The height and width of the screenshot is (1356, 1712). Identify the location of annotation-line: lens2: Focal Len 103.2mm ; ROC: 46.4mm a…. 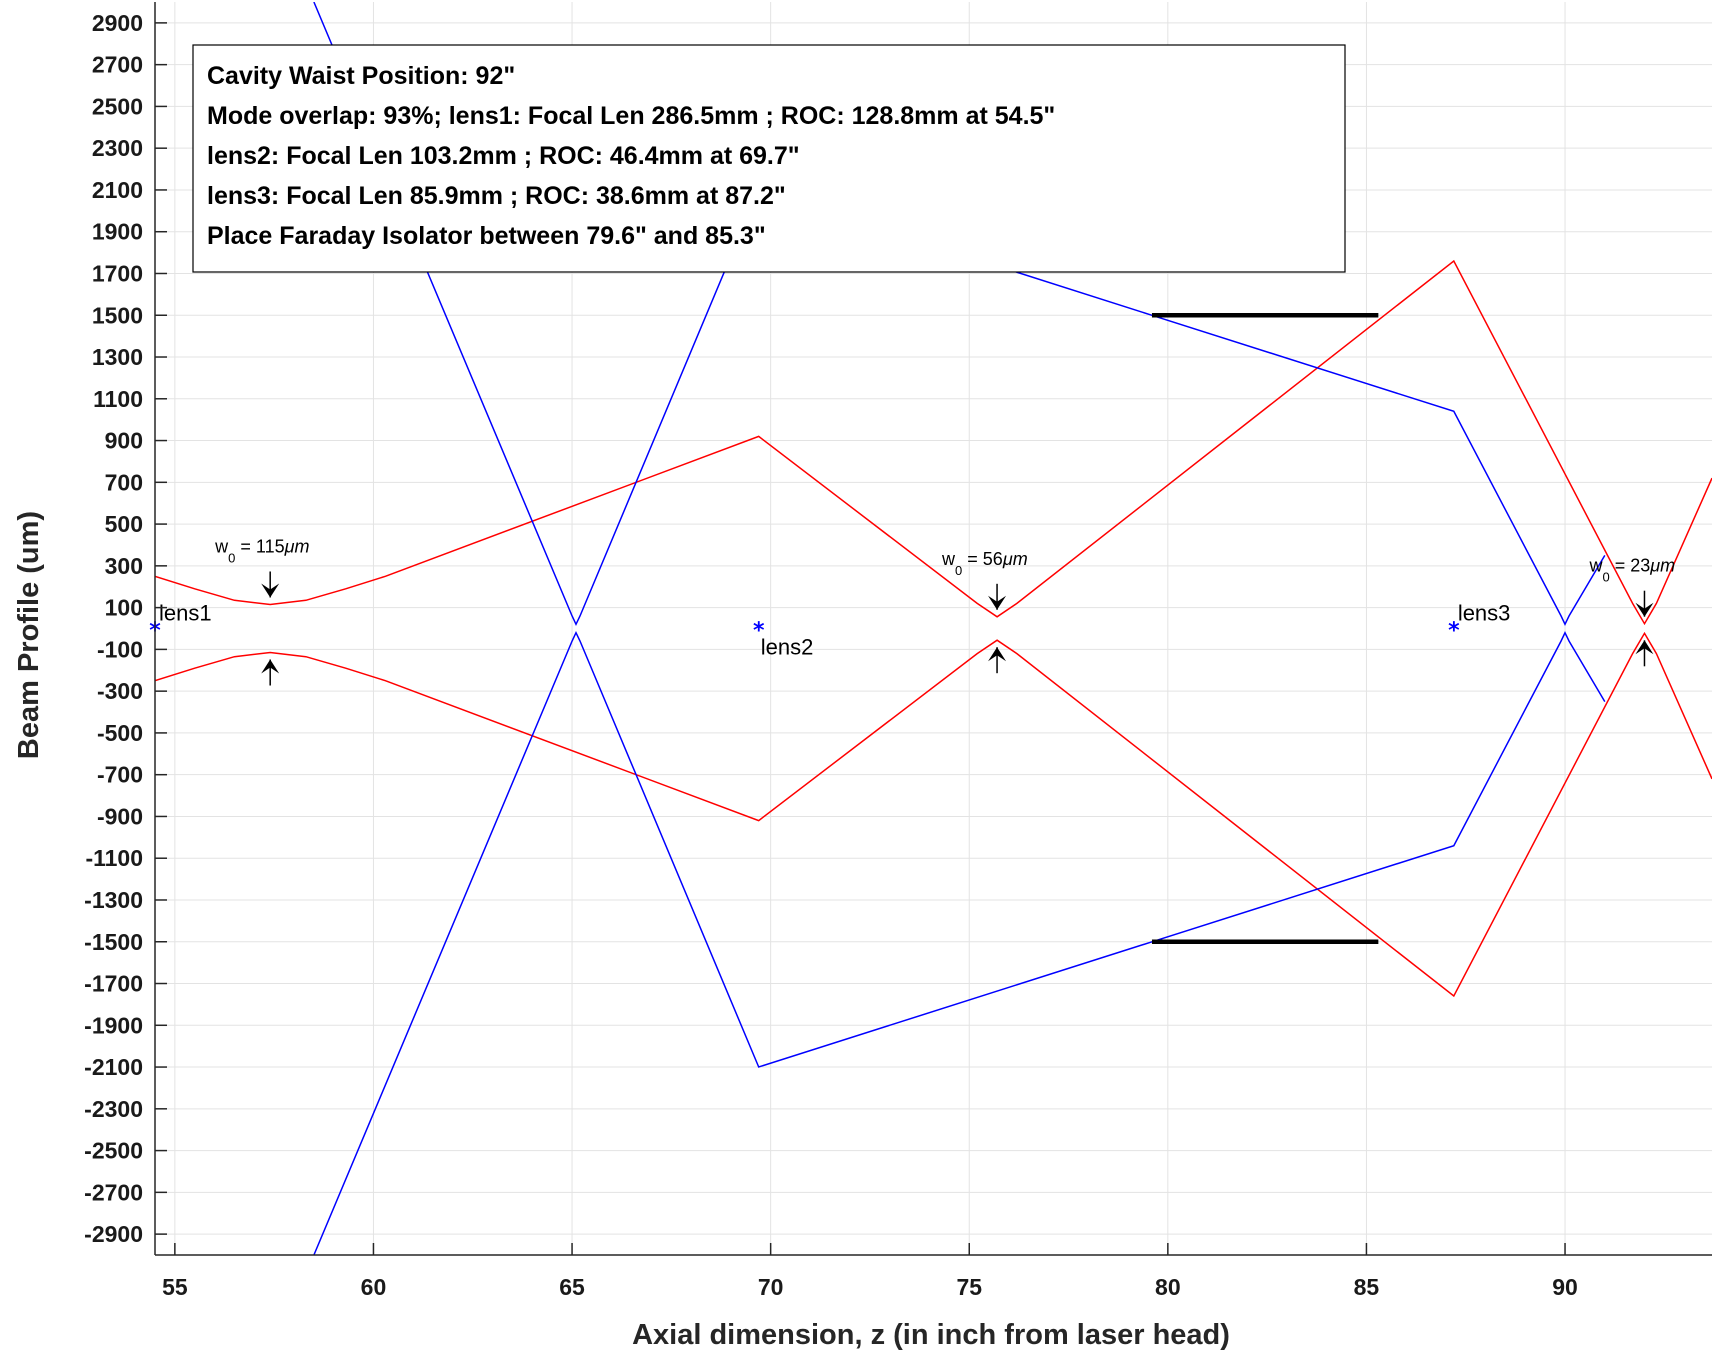
(503, 156).